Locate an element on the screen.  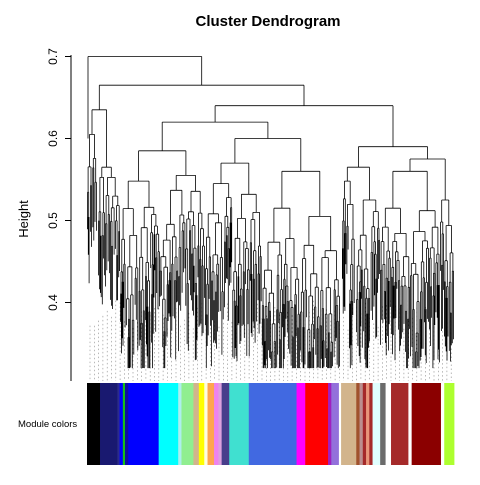
module-color-segment-violet is located at coordinates (216, 424).